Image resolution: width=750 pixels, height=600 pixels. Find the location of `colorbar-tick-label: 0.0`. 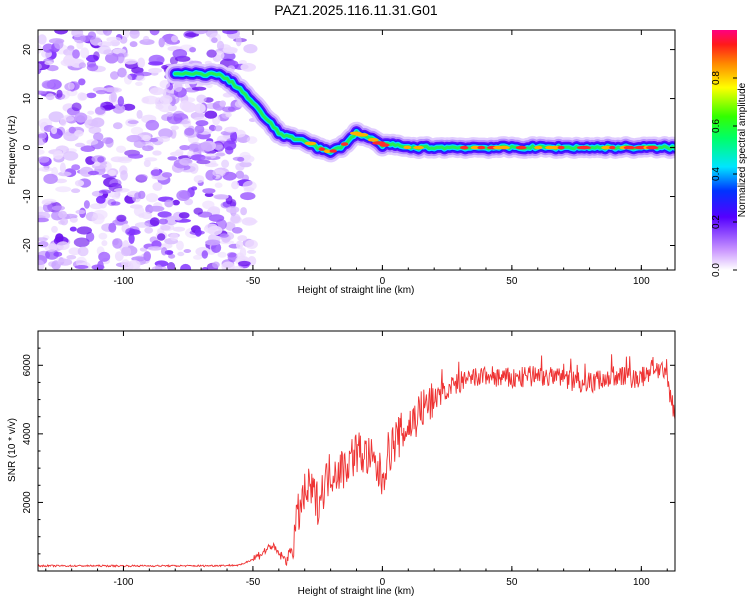

colorbar-tick-label: 0.0 is located at coordinates (716, 270).